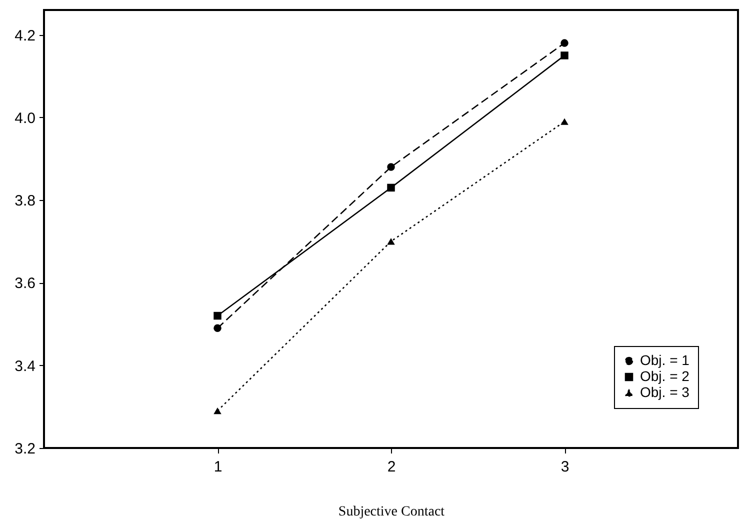  What do you see at coordinates (391, 512) in the screenshot?
I see `x-axis-title: Subjective Contact` at bounding box center [391, 512].